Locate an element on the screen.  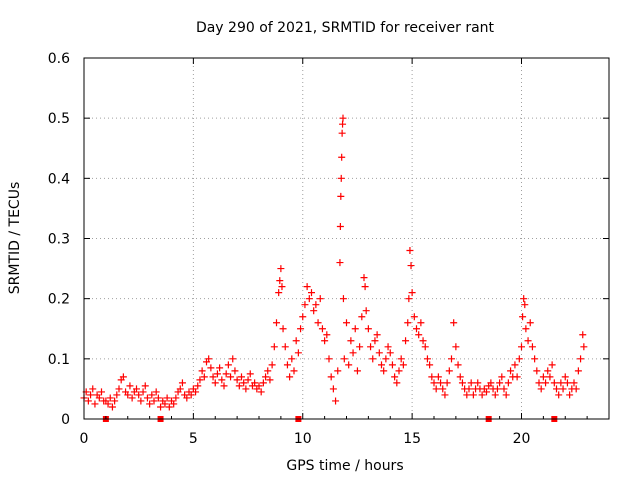
y-tick-label-4: 0.4 is located at coordinates (59, 179).